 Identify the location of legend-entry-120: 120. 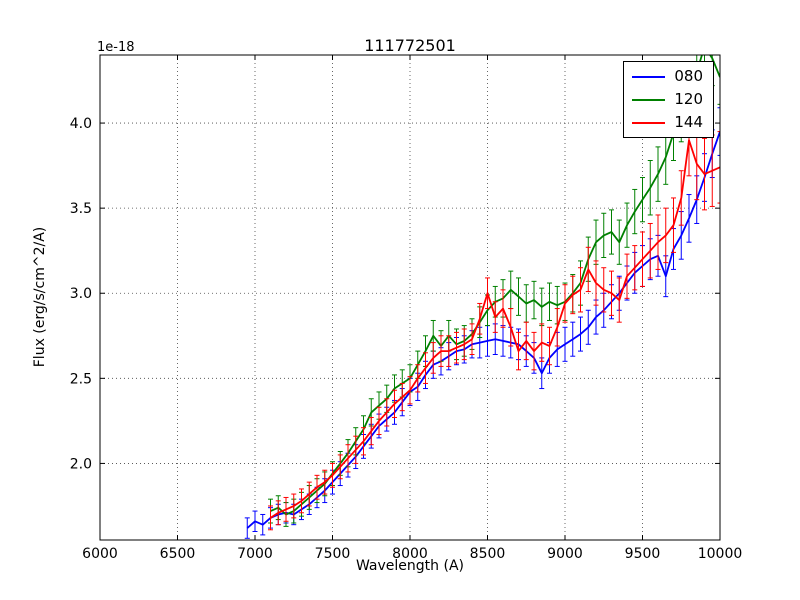
(667, 99).